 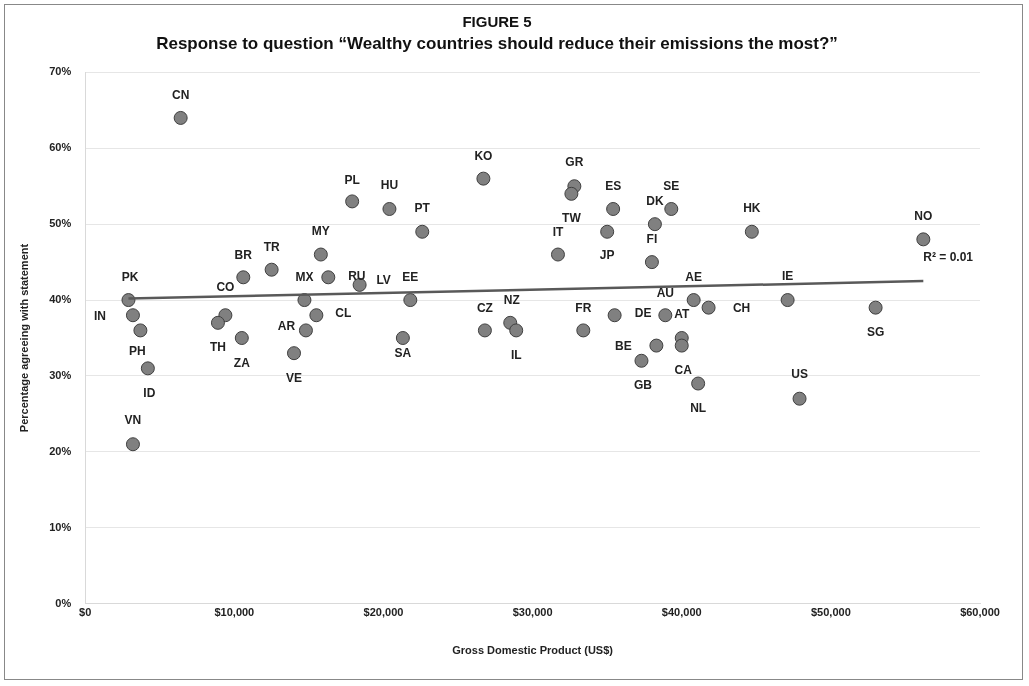 What do you see at coordinates (137, 351) in the screenshot?
I see `annotation: PH` at bounding box center [137, 351].